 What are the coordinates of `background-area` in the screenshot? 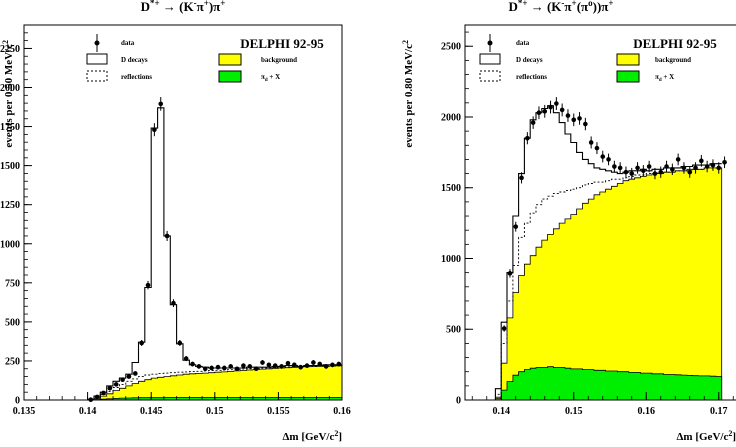 It's located at (211, 382).